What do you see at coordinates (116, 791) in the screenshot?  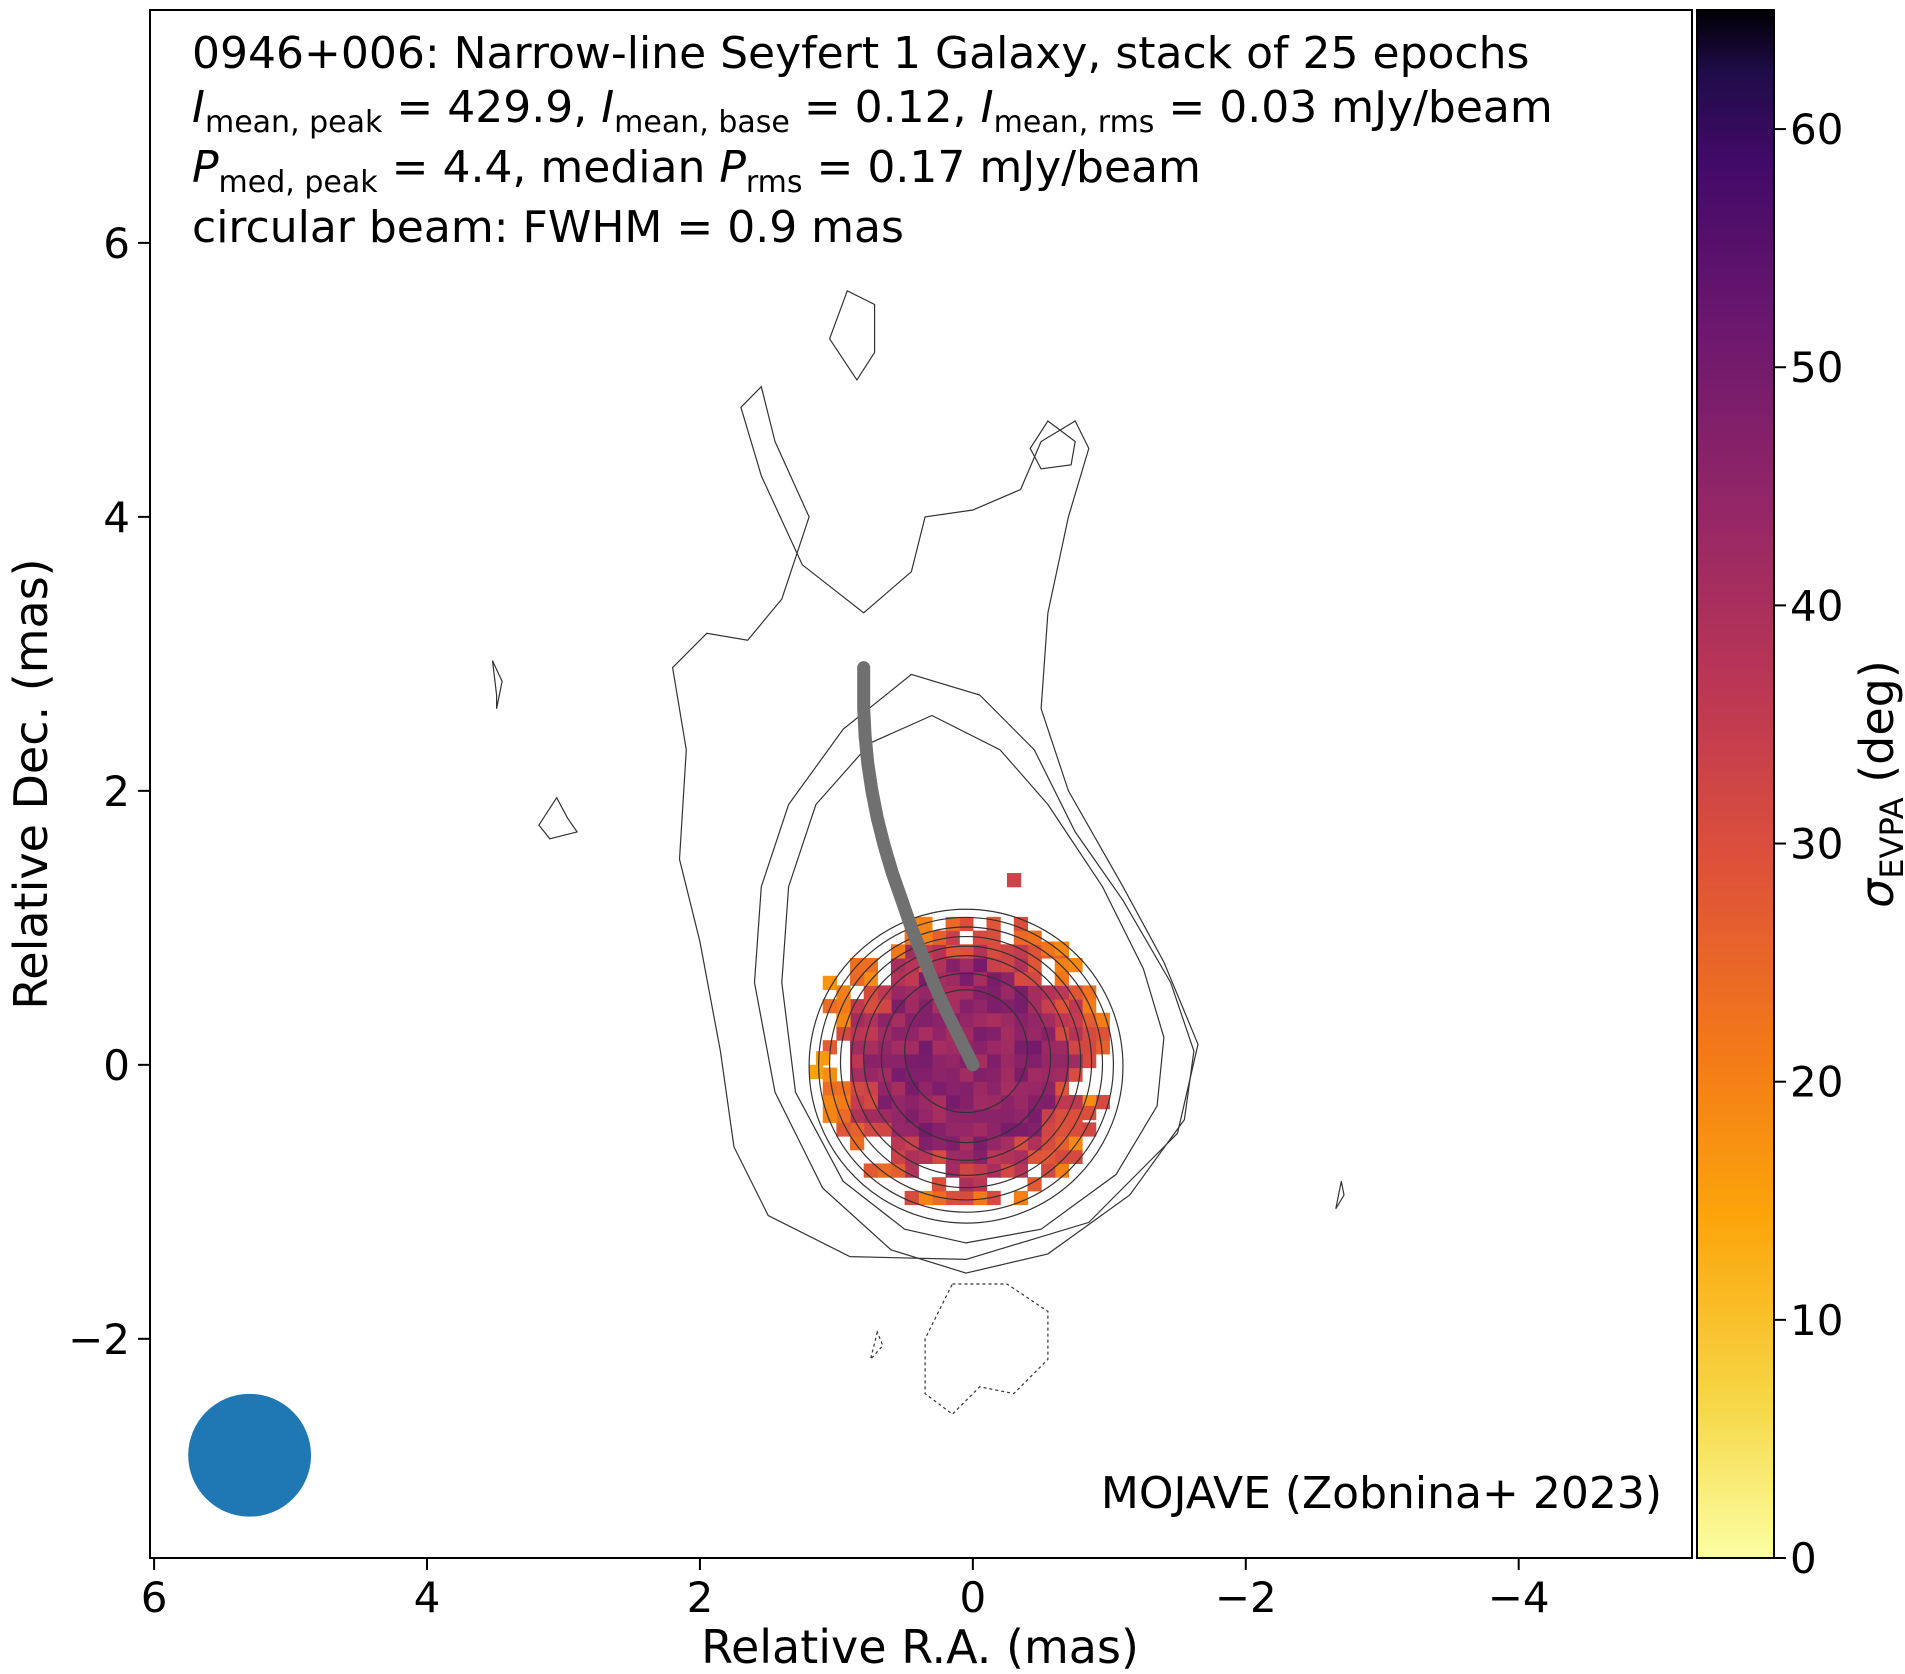 I see `y-tick-label: 2` at bounding box center [116, 791].